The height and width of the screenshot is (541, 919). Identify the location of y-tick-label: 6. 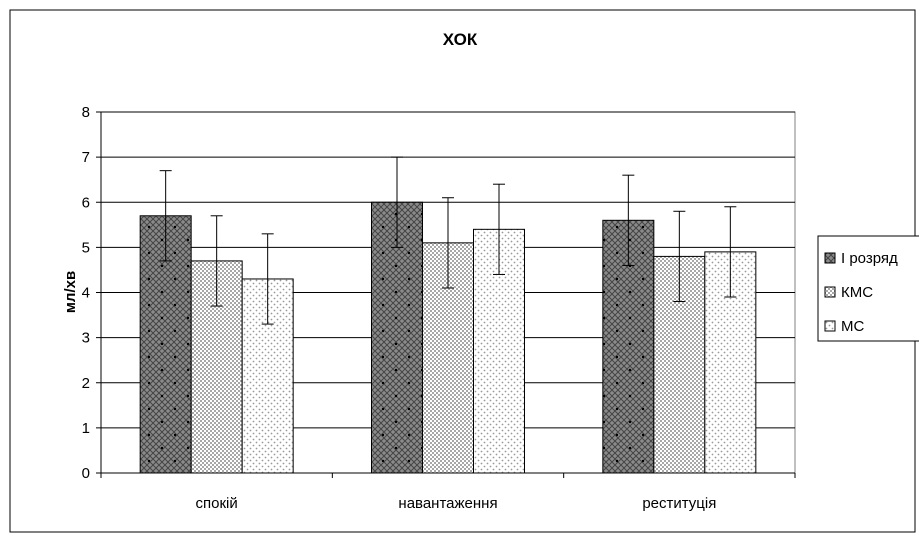
(86, 202).